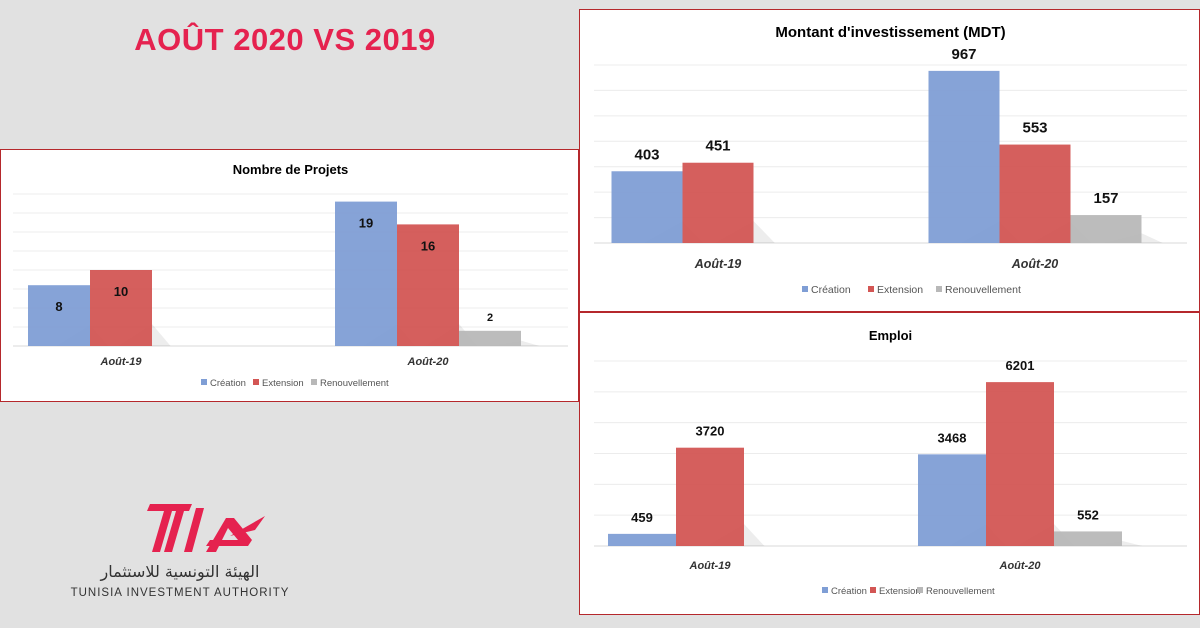  I want to click on tia-logo, so click(206, 528).